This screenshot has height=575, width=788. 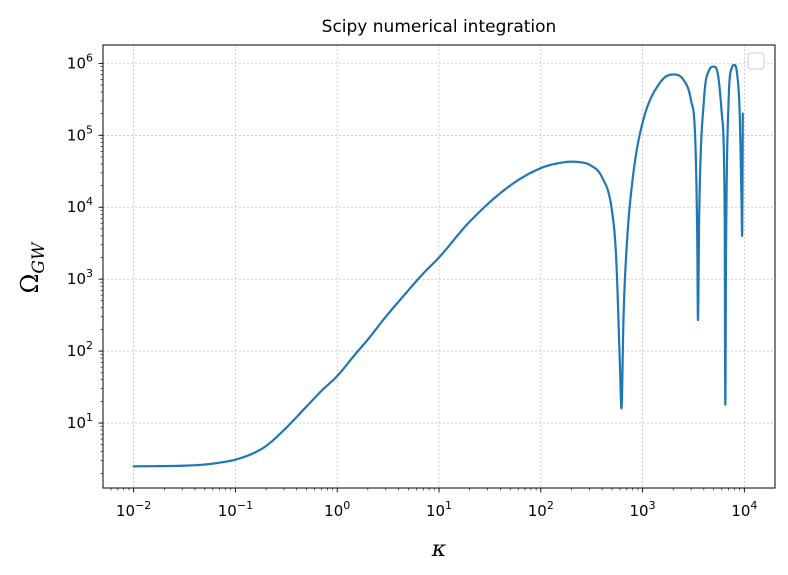 I want to click on x-tick-label: 10¹, so click(x=439, y=509).